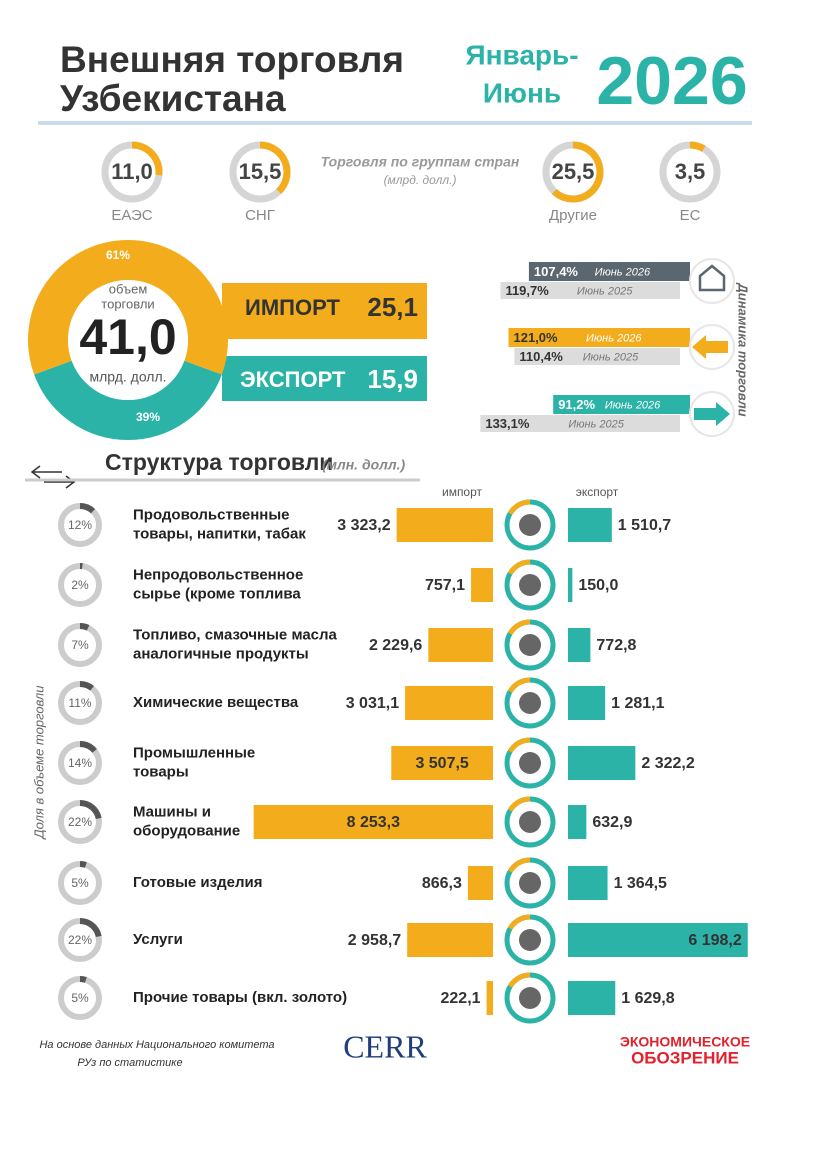 The width and height of the screenshot is (825, 1167). What do you see at coordinates (293, 379) in the screenshot?
I see `export-name: ЭКСПОРТ` at bounding box center [293, 379].